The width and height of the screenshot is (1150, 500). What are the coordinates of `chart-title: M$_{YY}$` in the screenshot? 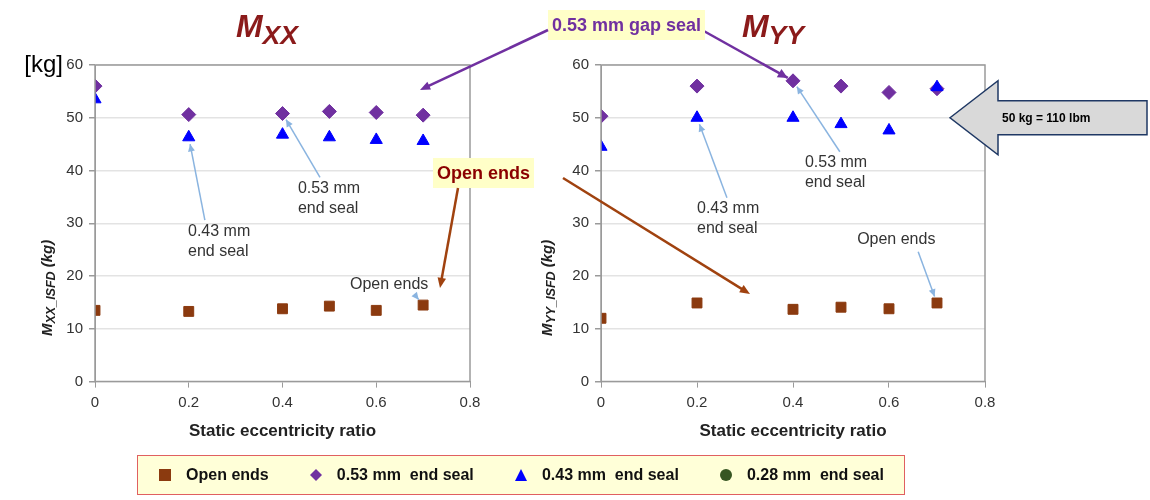 It's located at (773, 29).